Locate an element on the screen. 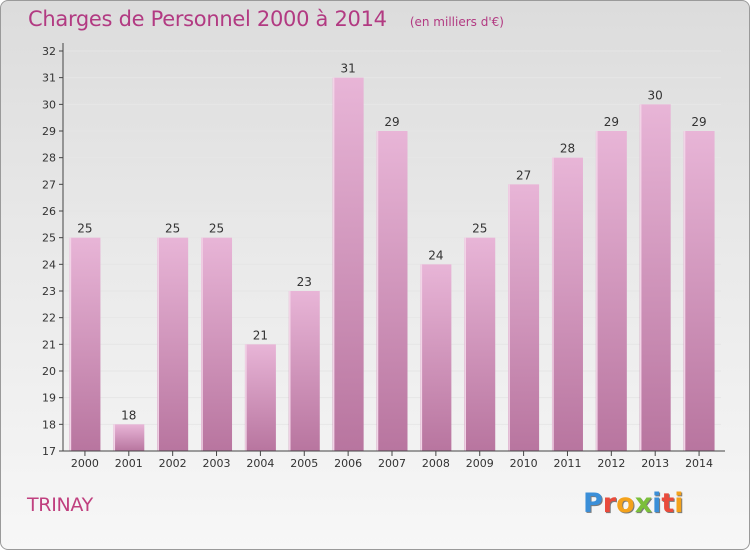  x-tick-label: 2012 is located at coordinates (611, 463).